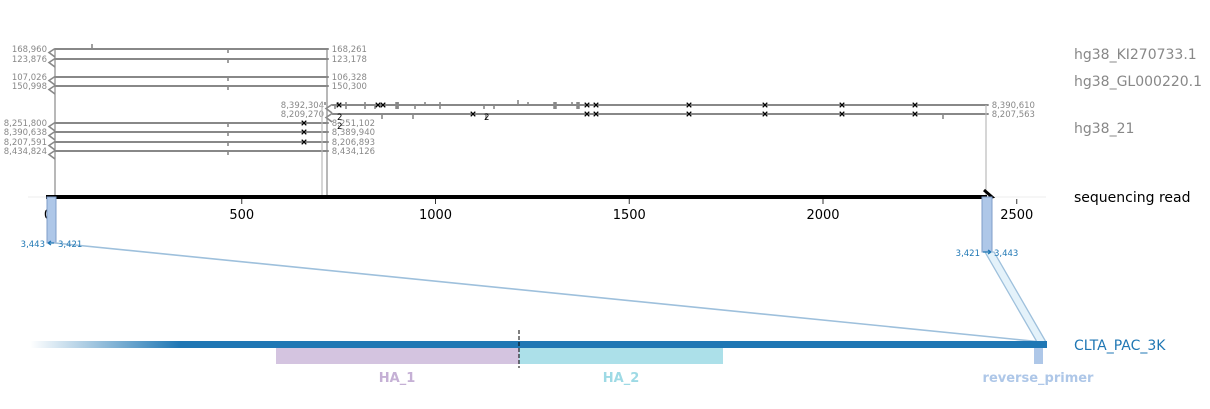  I want to click on alignment-end-label: 123,178, so click(349, 60).